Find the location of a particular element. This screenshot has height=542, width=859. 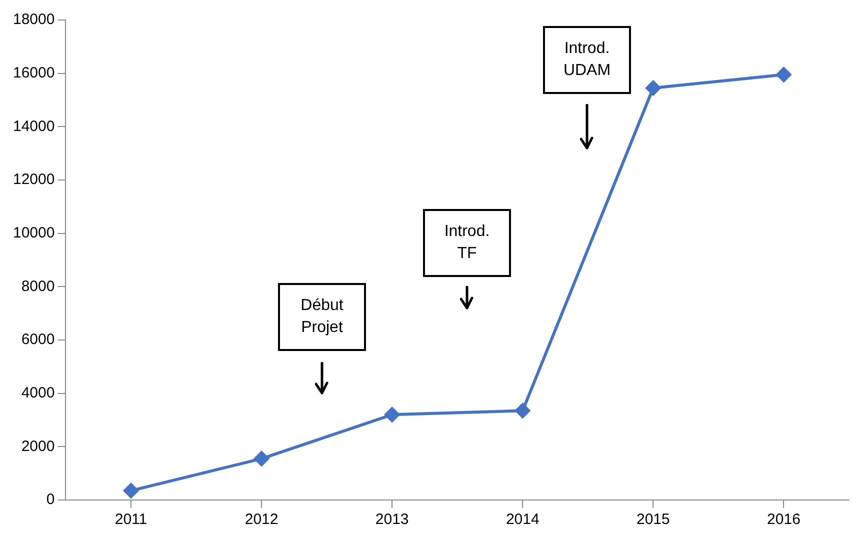

y-tick-label: 16000 is located at coordinates (33, 73).